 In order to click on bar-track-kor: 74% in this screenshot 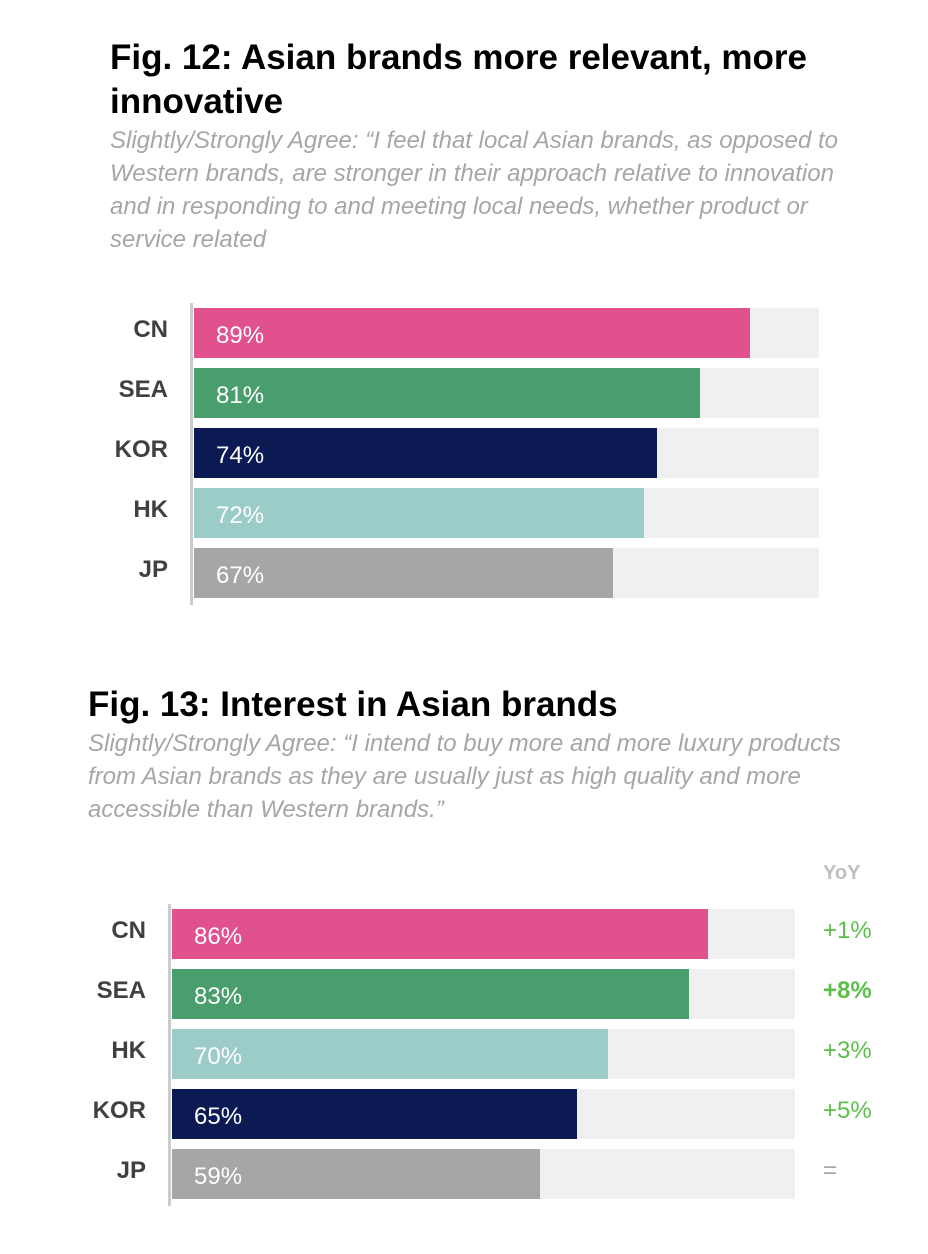, I will do `click(506, 453)`.